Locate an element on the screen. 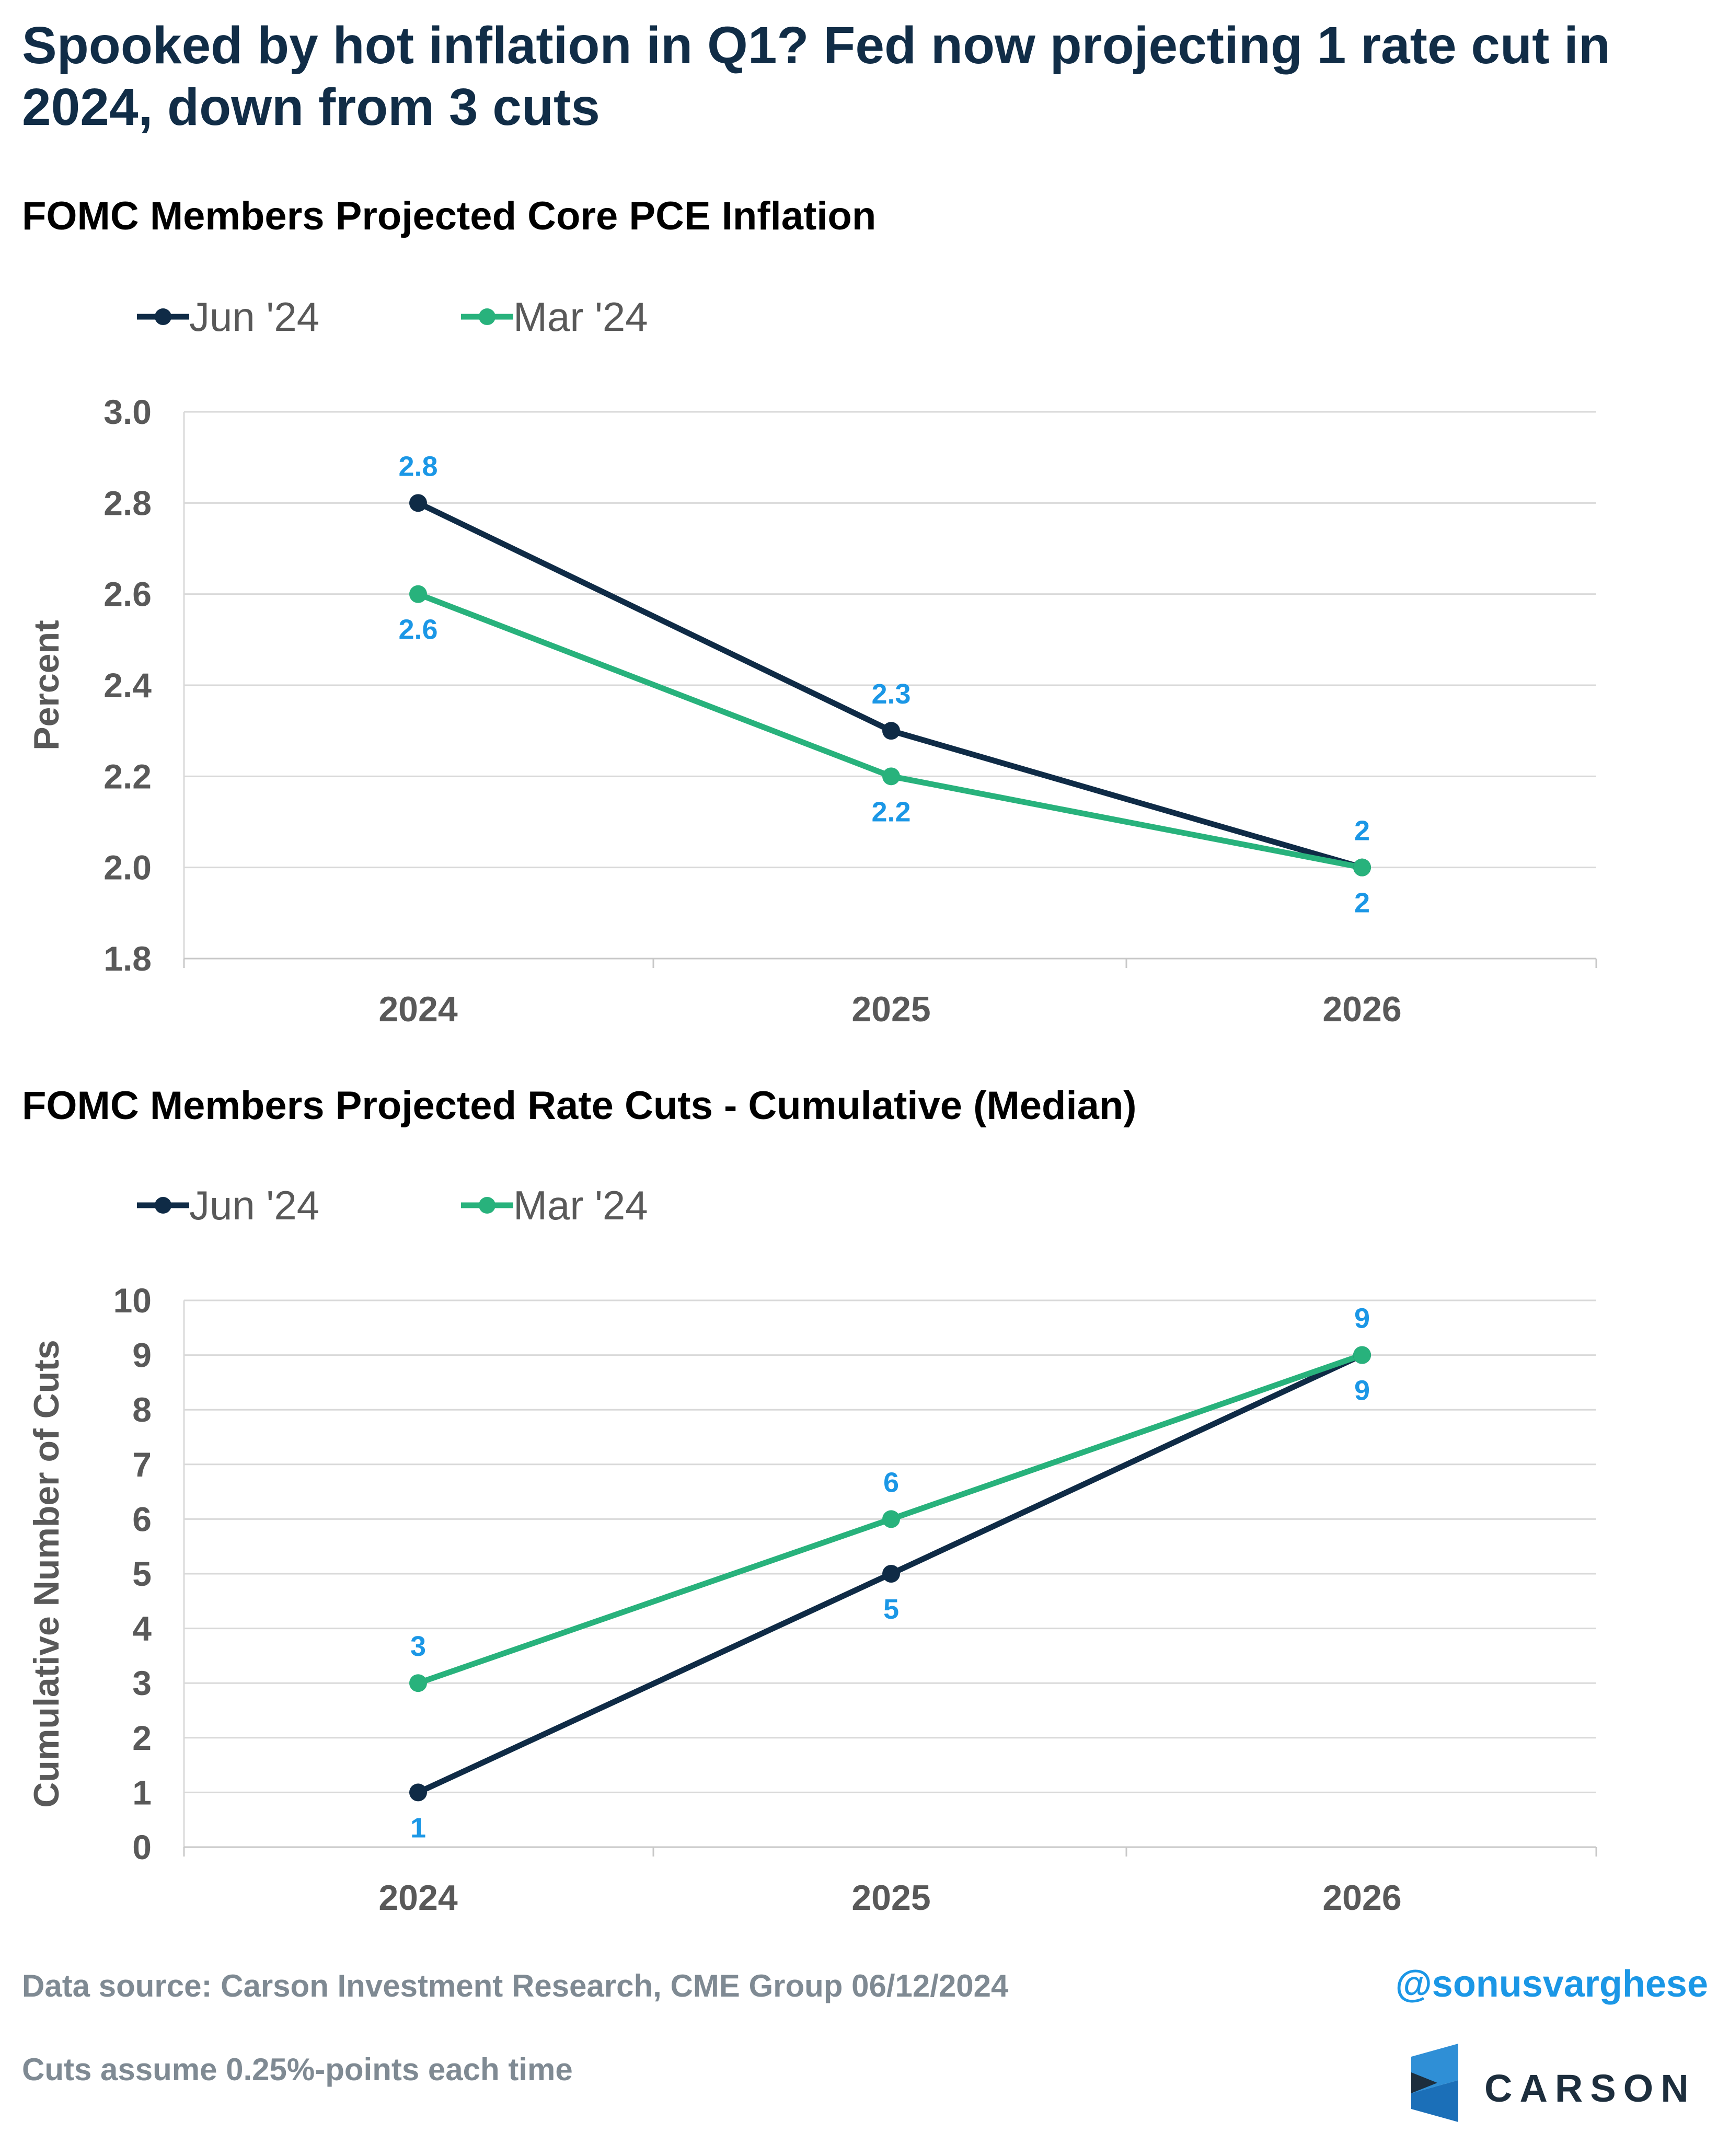 This screenshot has height=2156, width=1729. y-axis-title: Percent is located at coordinates (46, 685).